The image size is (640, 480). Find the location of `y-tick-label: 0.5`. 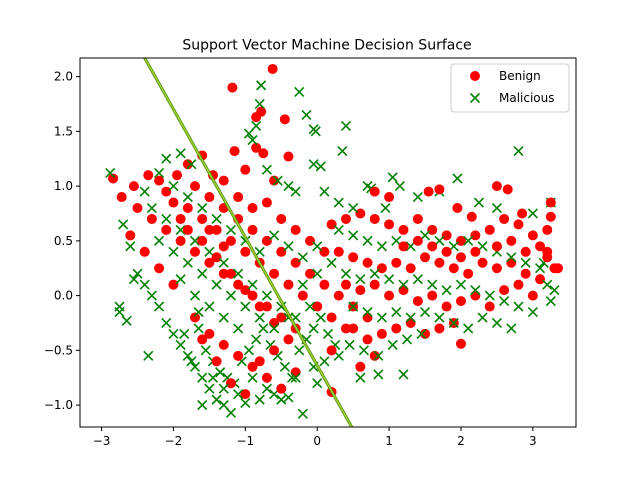

y-tick-label: 0.5 is located at coordinates (63, 241).